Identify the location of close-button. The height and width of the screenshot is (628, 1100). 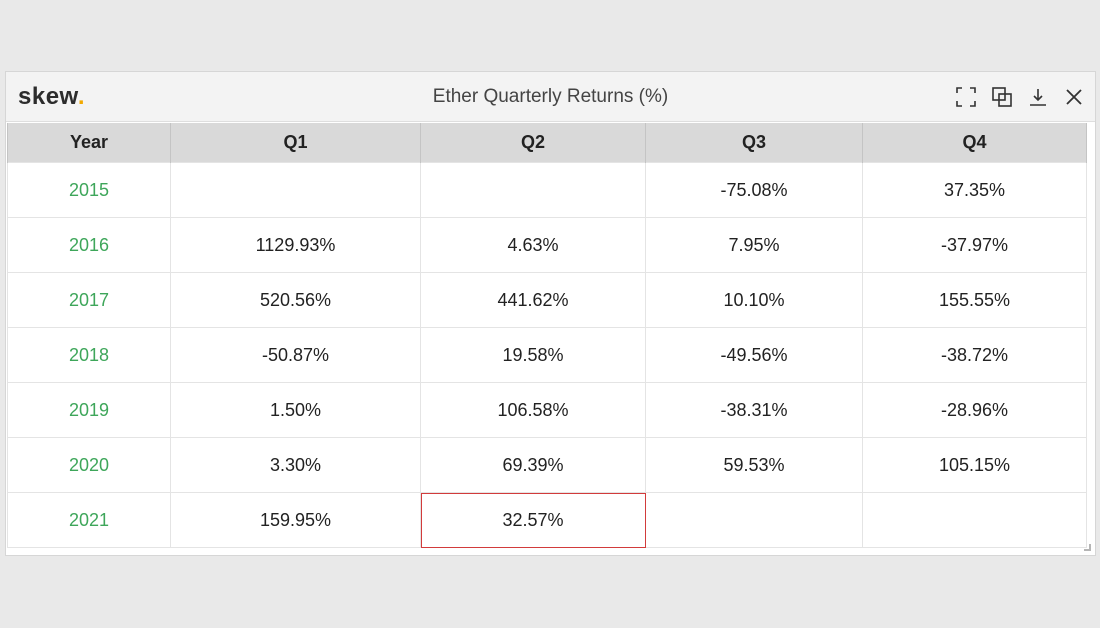
(1074, 97).